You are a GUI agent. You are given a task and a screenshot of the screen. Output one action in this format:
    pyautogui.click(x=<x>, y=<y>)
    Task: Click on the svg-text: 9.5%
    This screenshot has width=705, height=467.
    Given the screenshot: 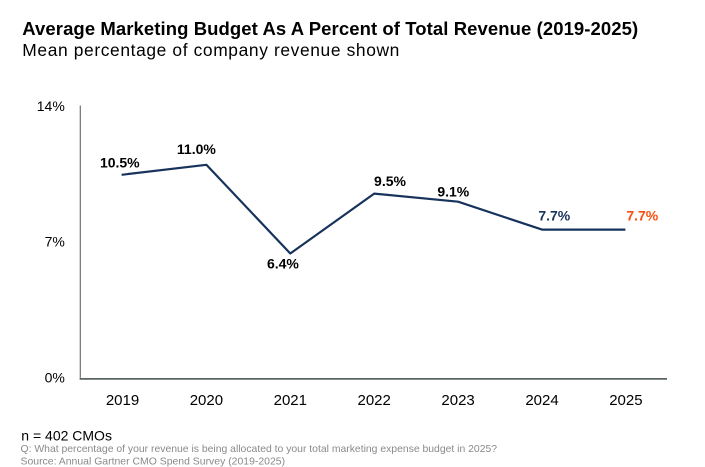 What is the action you would take?
    pyautogui.click(x=390, y=181)
    